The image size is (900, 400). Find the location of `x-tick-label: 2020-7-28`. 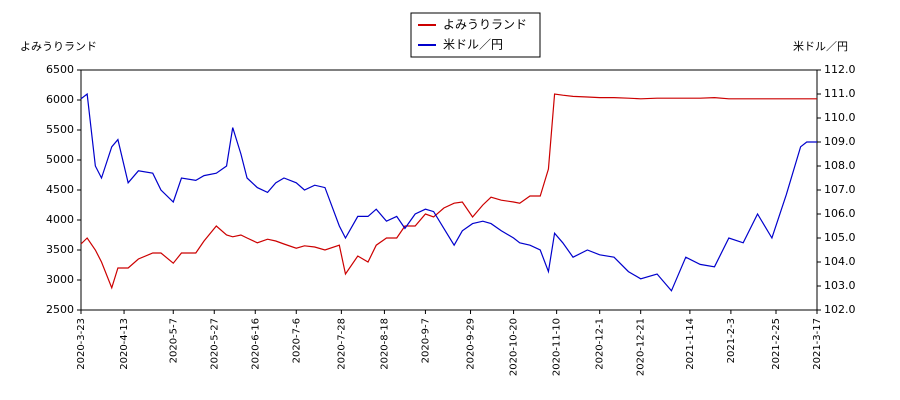

x-tick-label: 2020-7-28 is located at coordinates (341, 344).